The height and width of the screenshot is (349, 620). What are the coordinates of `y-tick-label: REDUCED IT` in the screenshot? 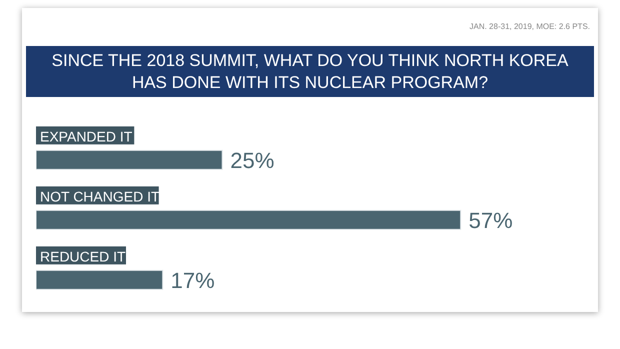 It's located at (83, 256).